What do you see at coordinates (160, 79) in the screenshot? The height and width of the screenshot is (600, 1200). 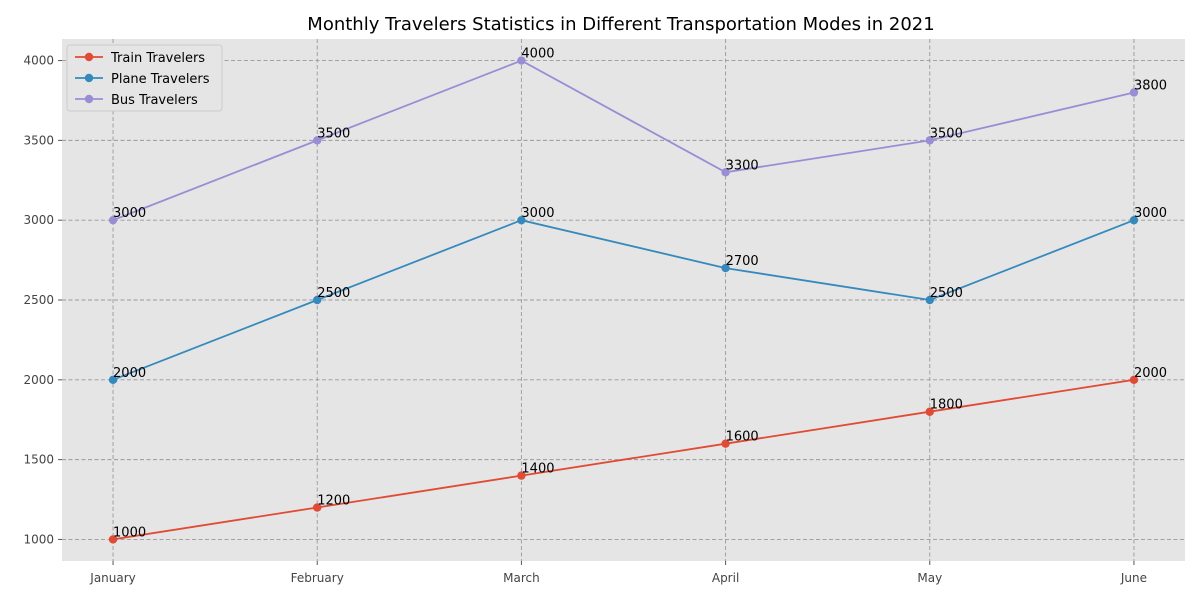 I see `legend-item-label: Plane Travelers` at bounding box center [160, 79].